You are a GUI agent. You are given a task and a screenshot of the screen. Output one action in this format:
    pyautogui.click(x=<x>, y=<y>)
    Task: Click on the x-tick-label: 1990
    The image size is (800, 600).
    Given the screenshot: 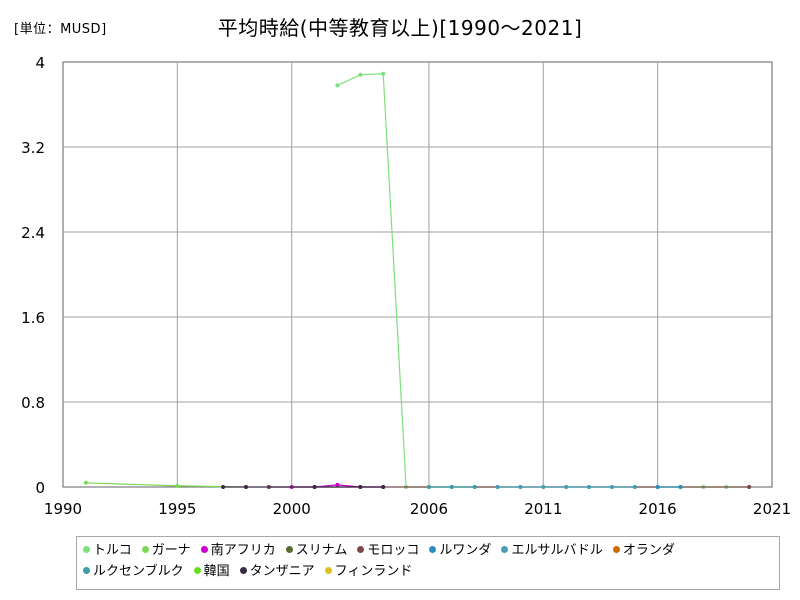 What is the action you would take?
    pyautogui.click(x=63, y=509)
    